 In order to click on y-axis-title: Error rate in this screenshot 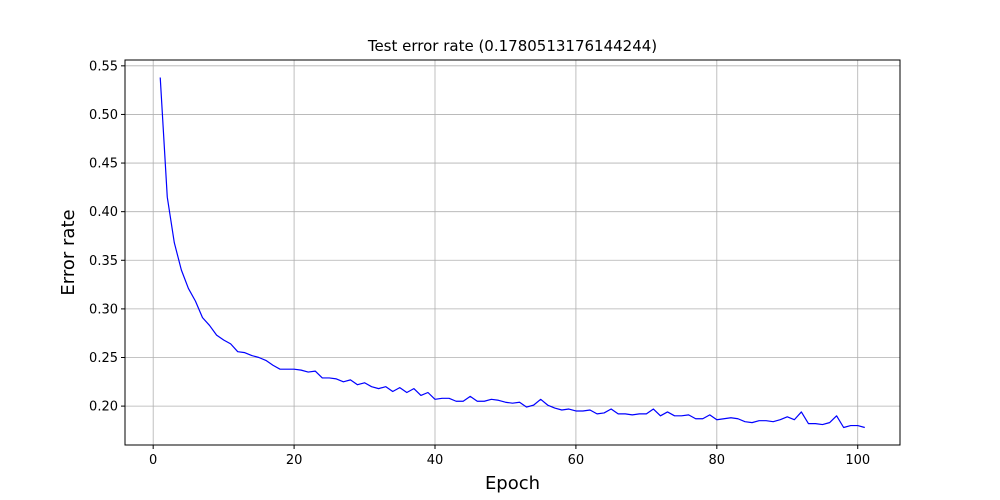, I will do `click(68, 252)`.